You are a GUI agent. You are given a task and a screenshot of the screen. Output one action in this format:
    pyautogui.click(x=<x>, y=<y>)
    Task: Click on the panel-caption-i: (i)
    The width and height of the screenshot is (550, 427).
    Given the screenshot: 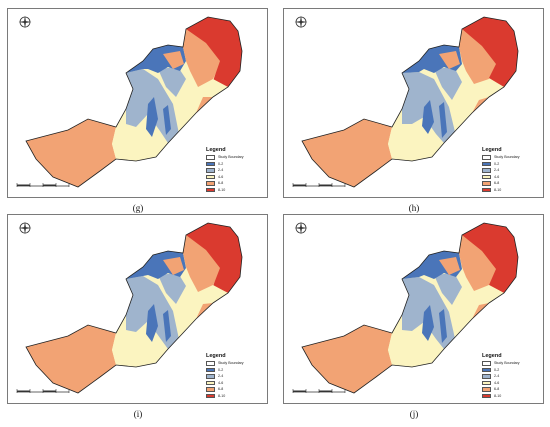 What is the action you would take?
    pyautogui.click(x=138, y=414)
    